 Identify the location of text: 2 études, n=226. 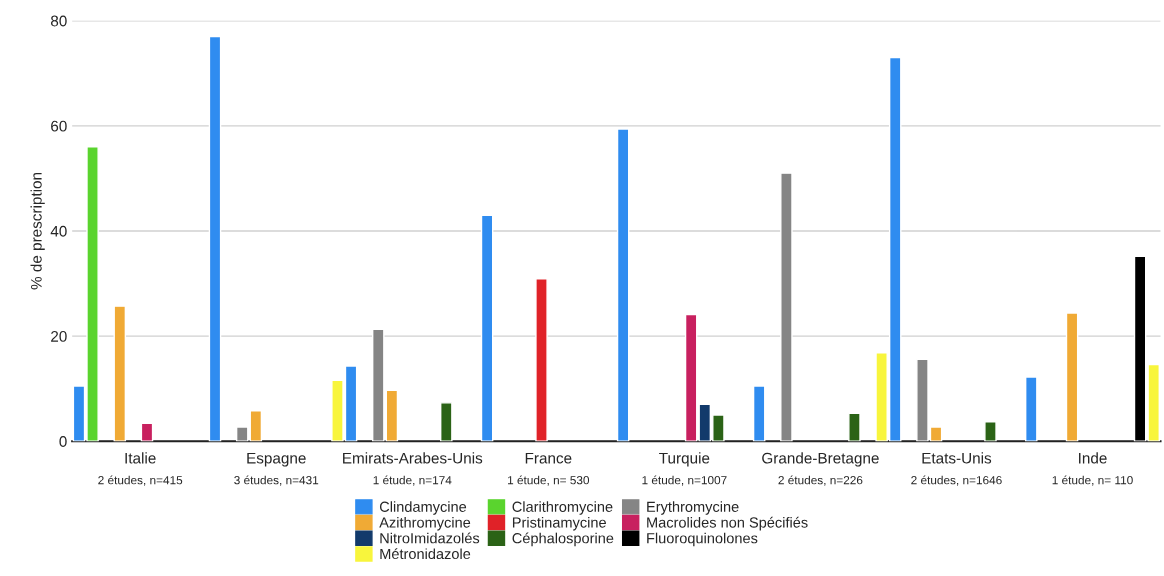
(820, 480).